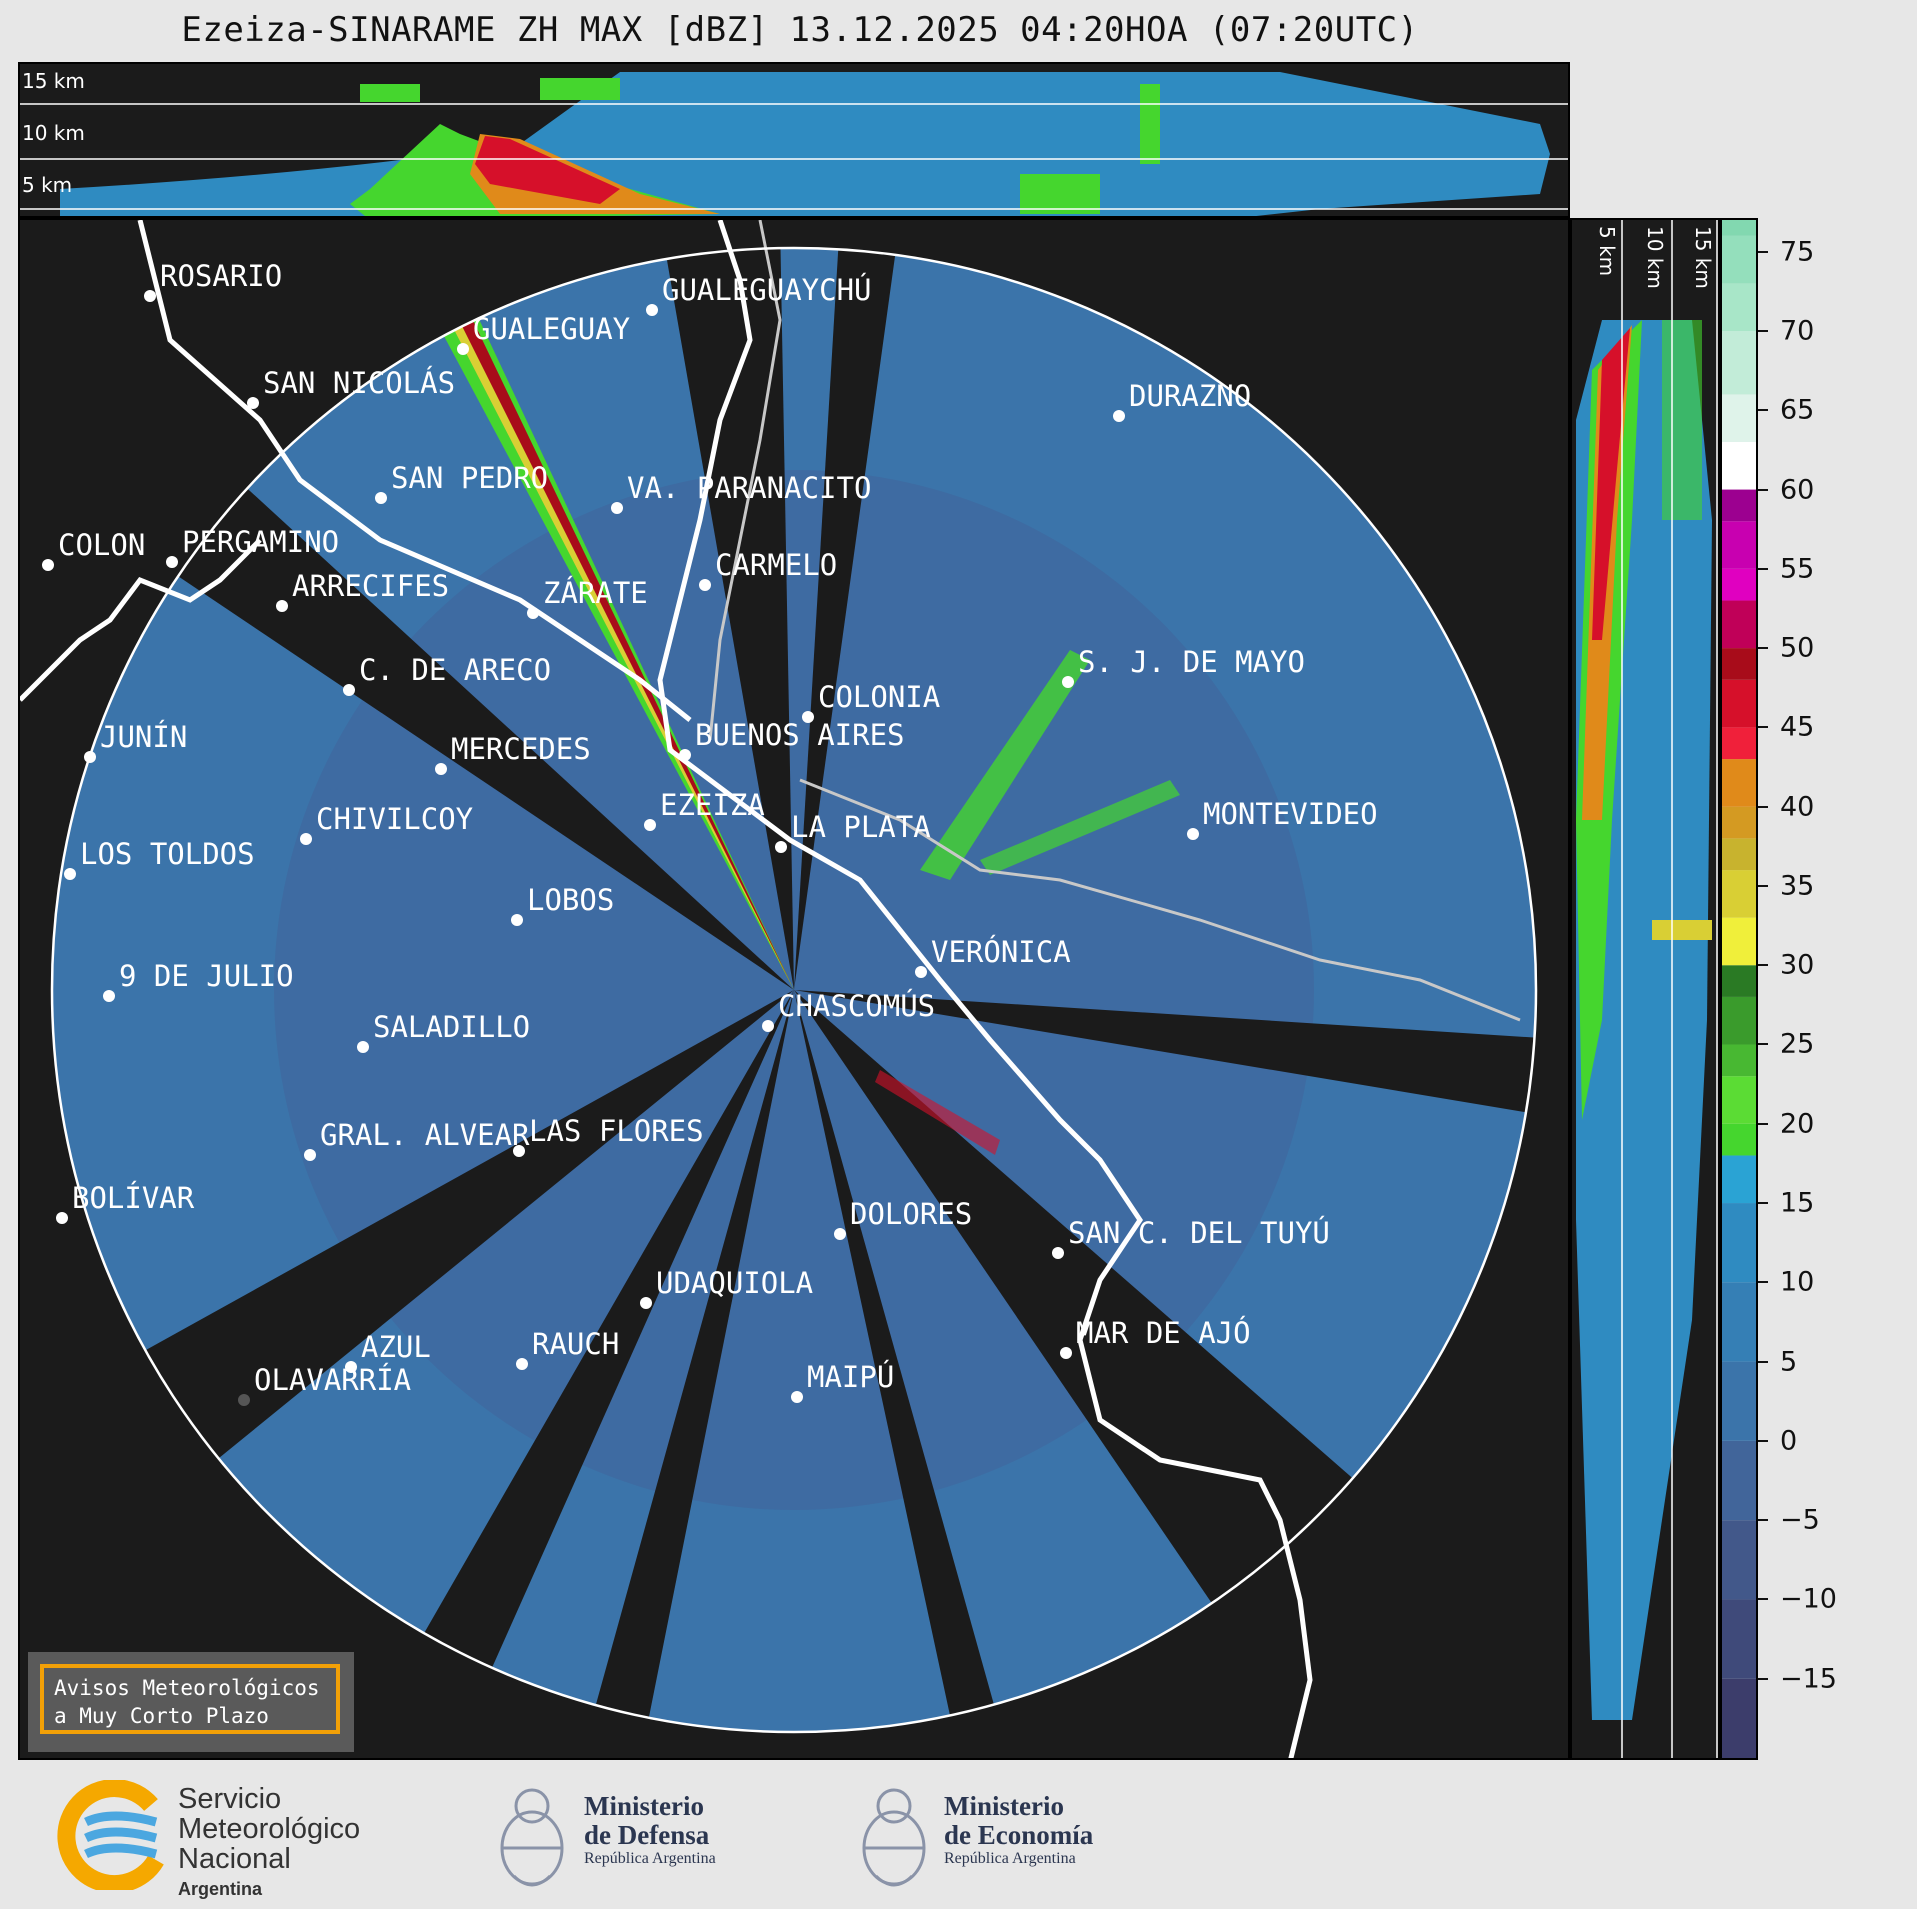 This screenshot has height=1909, width=1917. I want to click on top-cross-section-svg: 15 km 10 km 5 km, so click(794, 142).